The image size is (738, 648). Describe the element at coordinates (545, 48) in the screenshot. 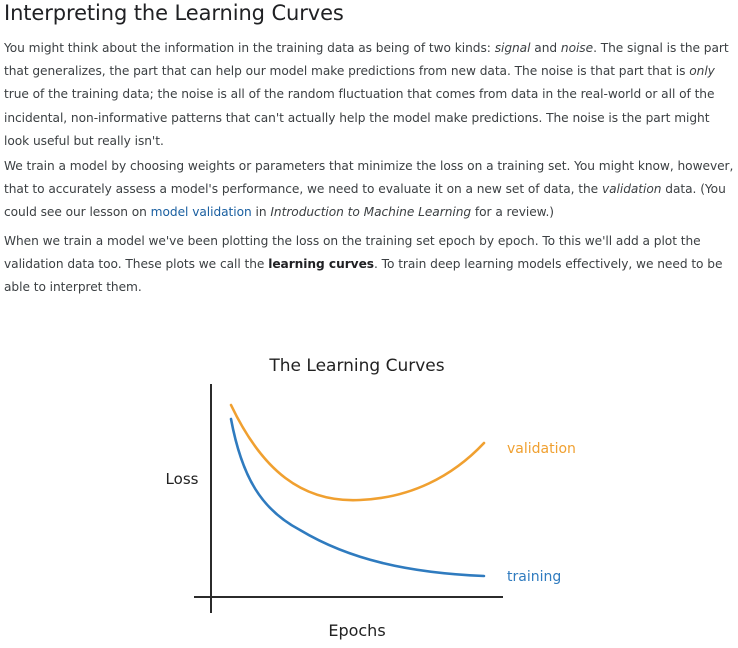

I see `text-span: and` at that location.